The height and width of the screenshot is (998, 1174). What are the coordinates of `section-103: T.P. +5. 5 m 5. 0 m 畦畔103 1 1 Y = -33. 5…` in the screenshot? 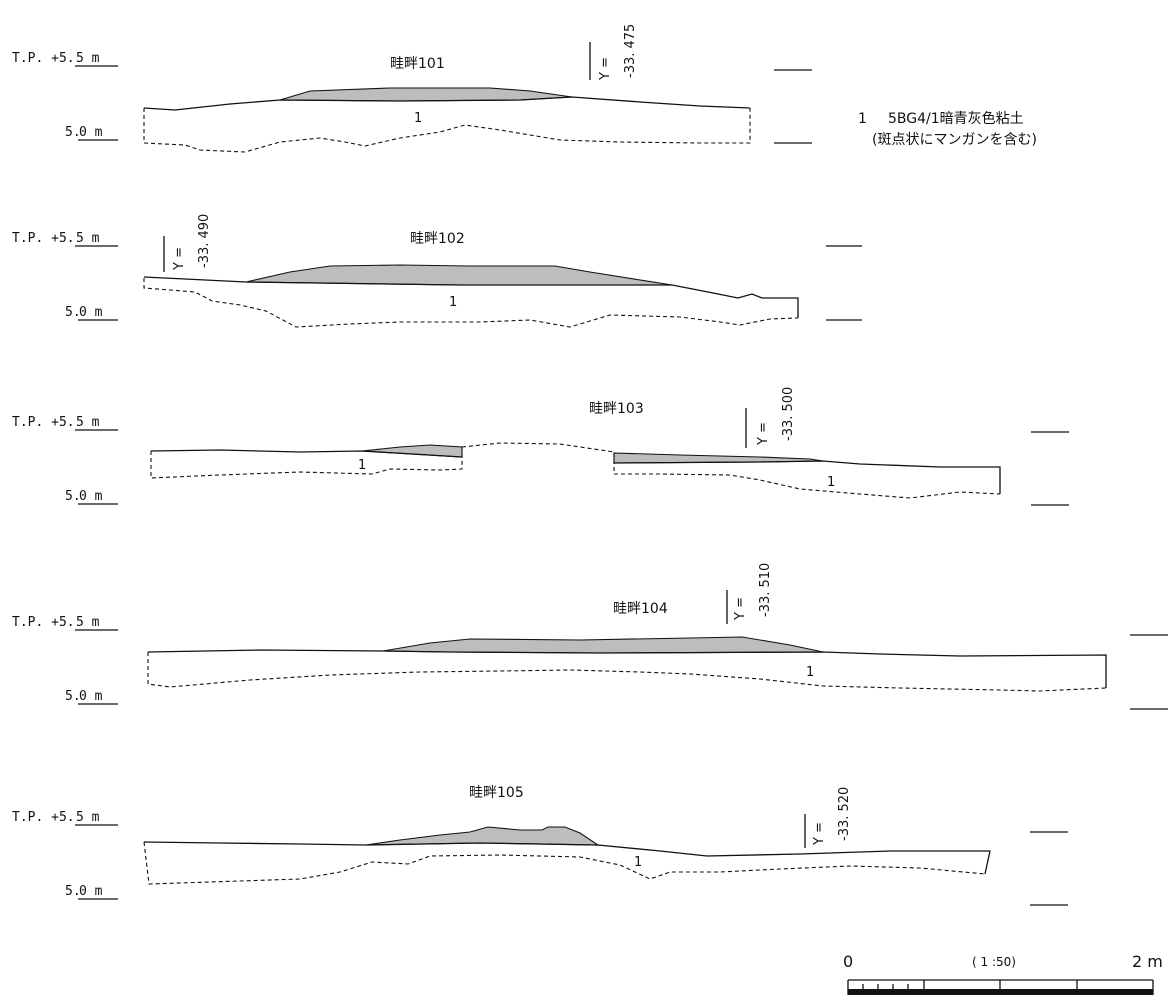 It's located at (540, 446).